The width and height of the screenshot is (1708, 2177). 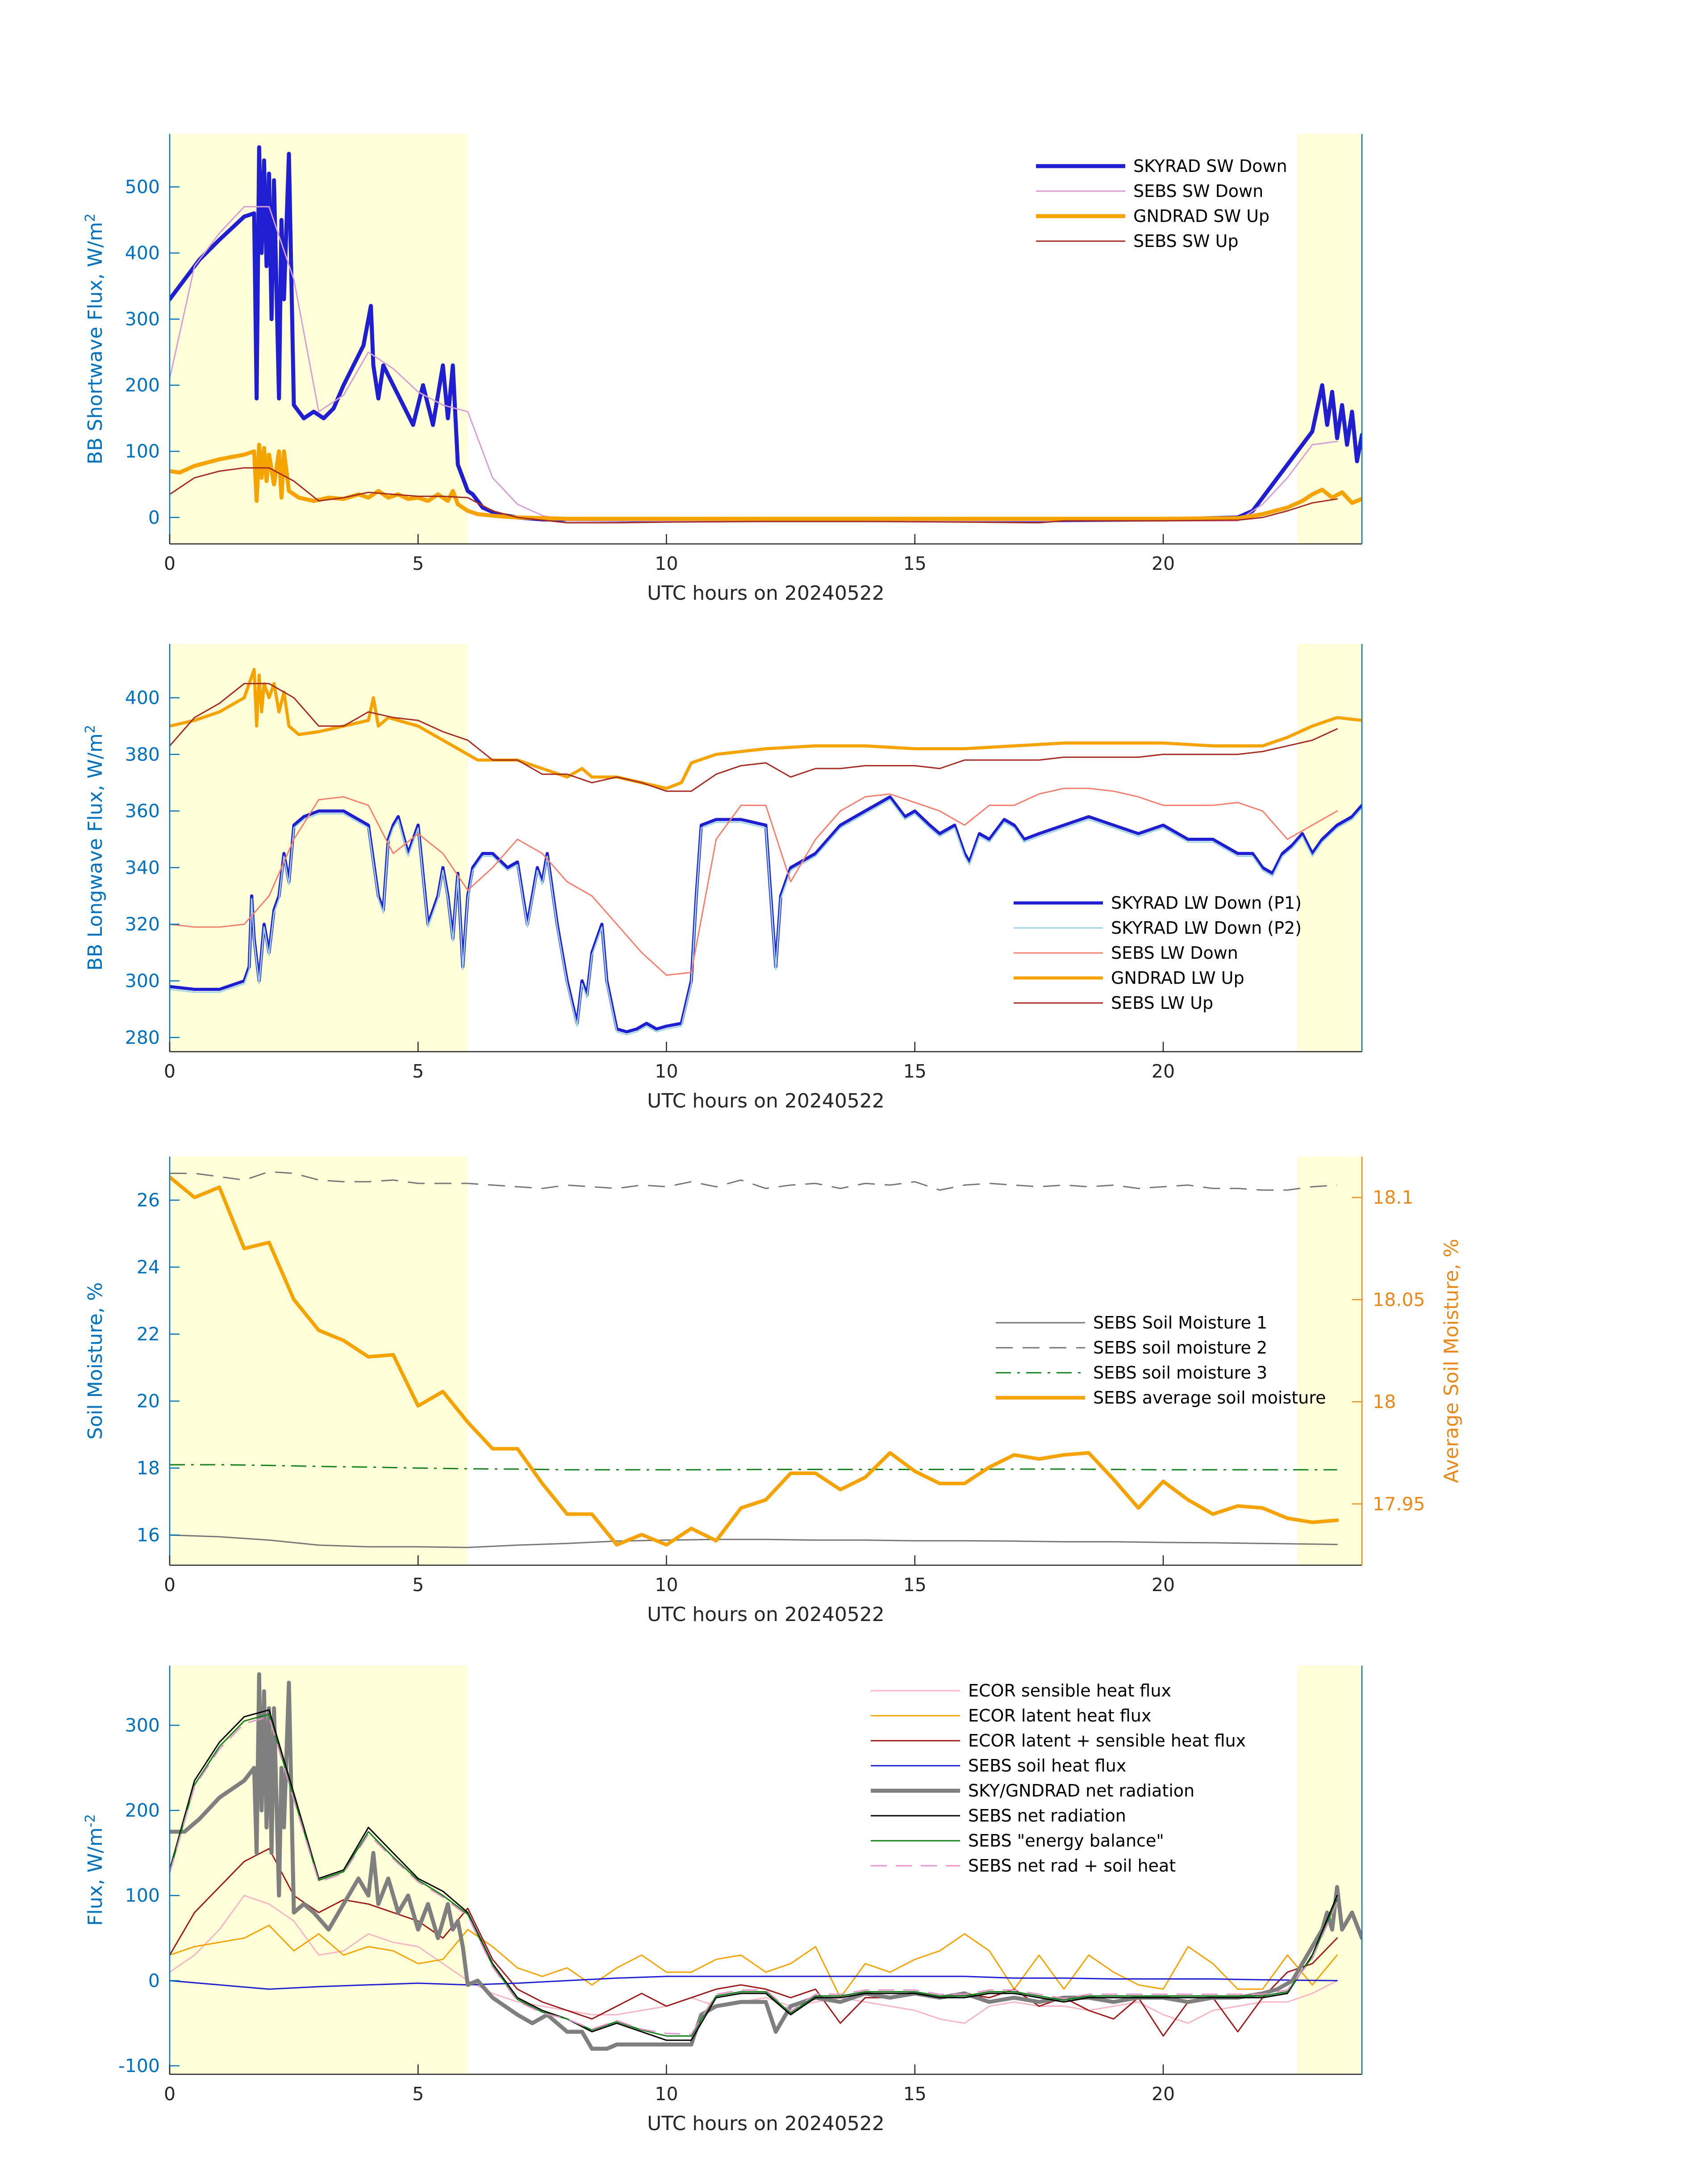 I want to click on series-line-skyrad-lw-down-p2, so click(x=766, y=917).